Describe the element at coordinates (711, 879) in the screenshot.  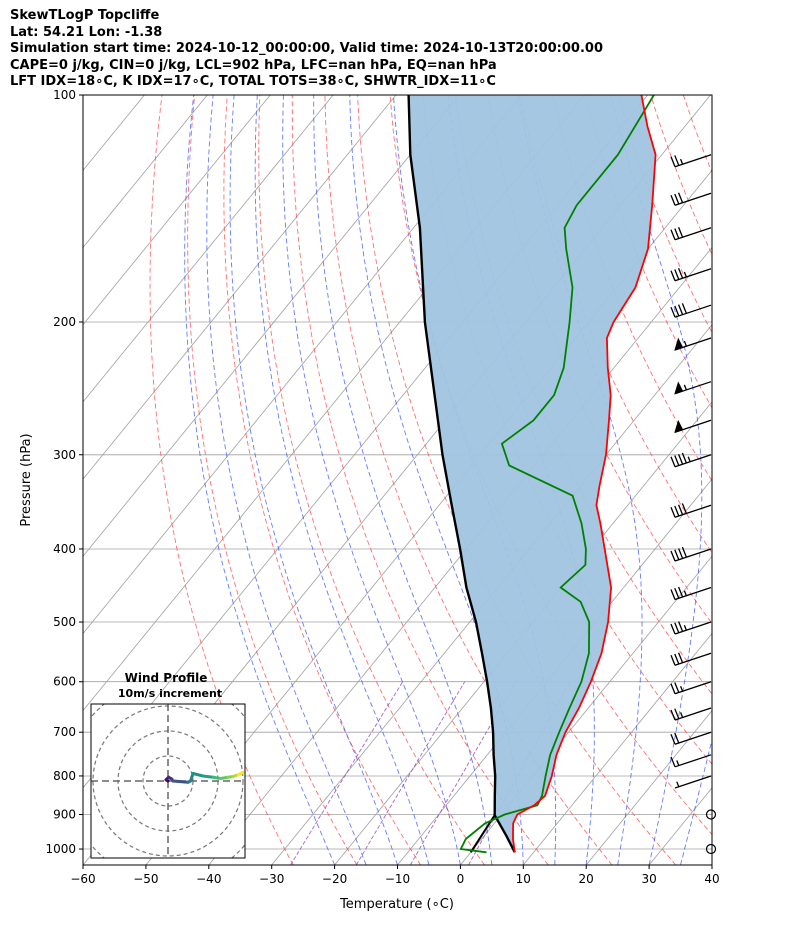
I see `x-tick-label: 40` at that location.